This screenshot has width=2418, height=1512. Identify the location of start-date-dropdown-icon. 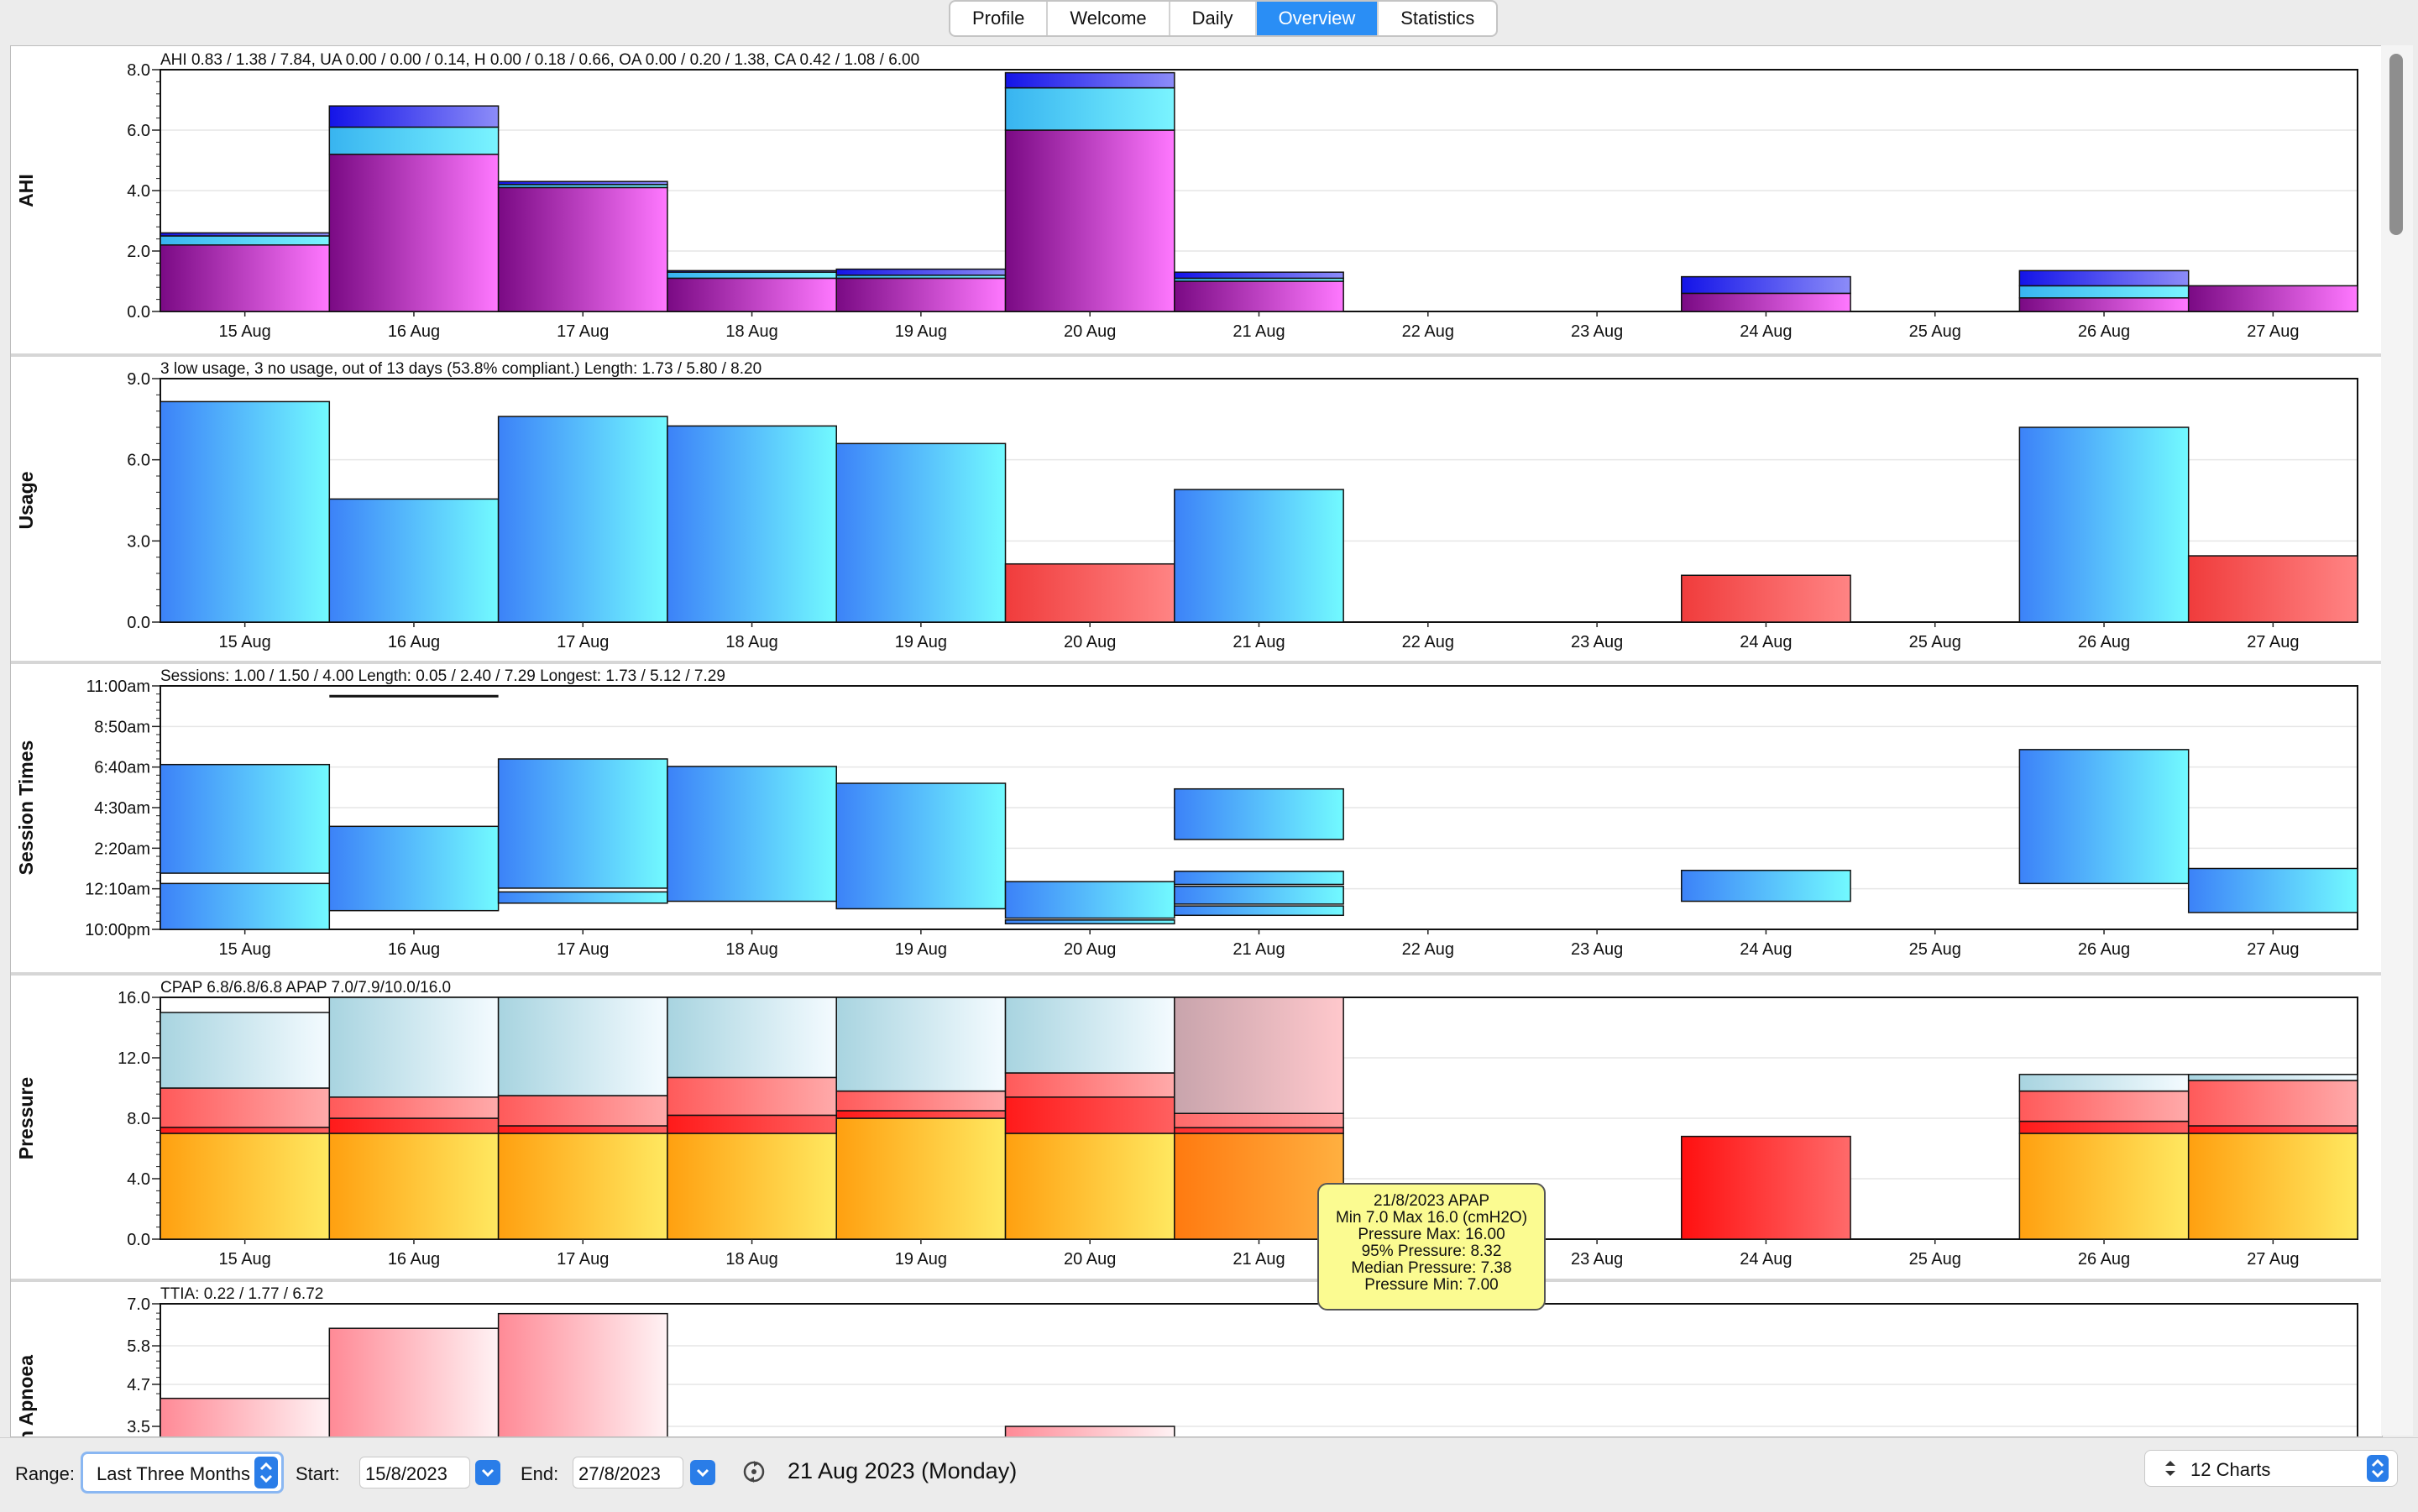
(487, 1472).